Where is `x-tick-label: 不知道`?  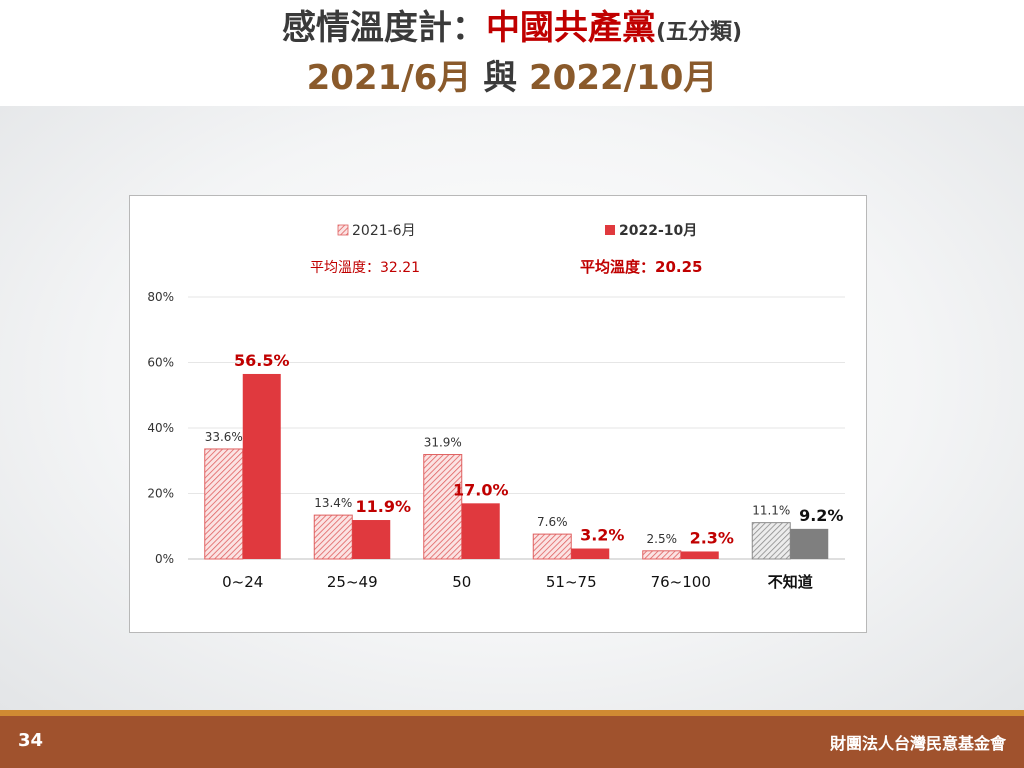
x-tick-label: 不知道 is located at coordinates (790, 582).